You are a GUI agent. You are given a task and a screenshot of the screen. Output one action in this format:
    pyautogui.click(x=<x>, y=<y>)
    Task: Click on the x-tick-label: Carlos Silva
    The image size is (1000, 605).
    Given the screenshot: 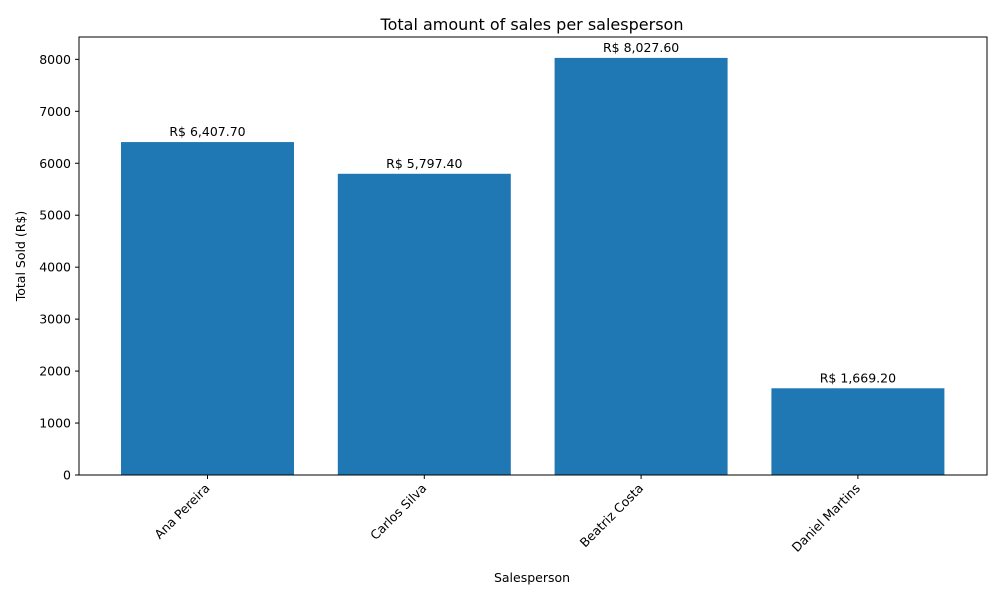 What is the action you would take?
    pyautogui.click(x=398, y=512)
    